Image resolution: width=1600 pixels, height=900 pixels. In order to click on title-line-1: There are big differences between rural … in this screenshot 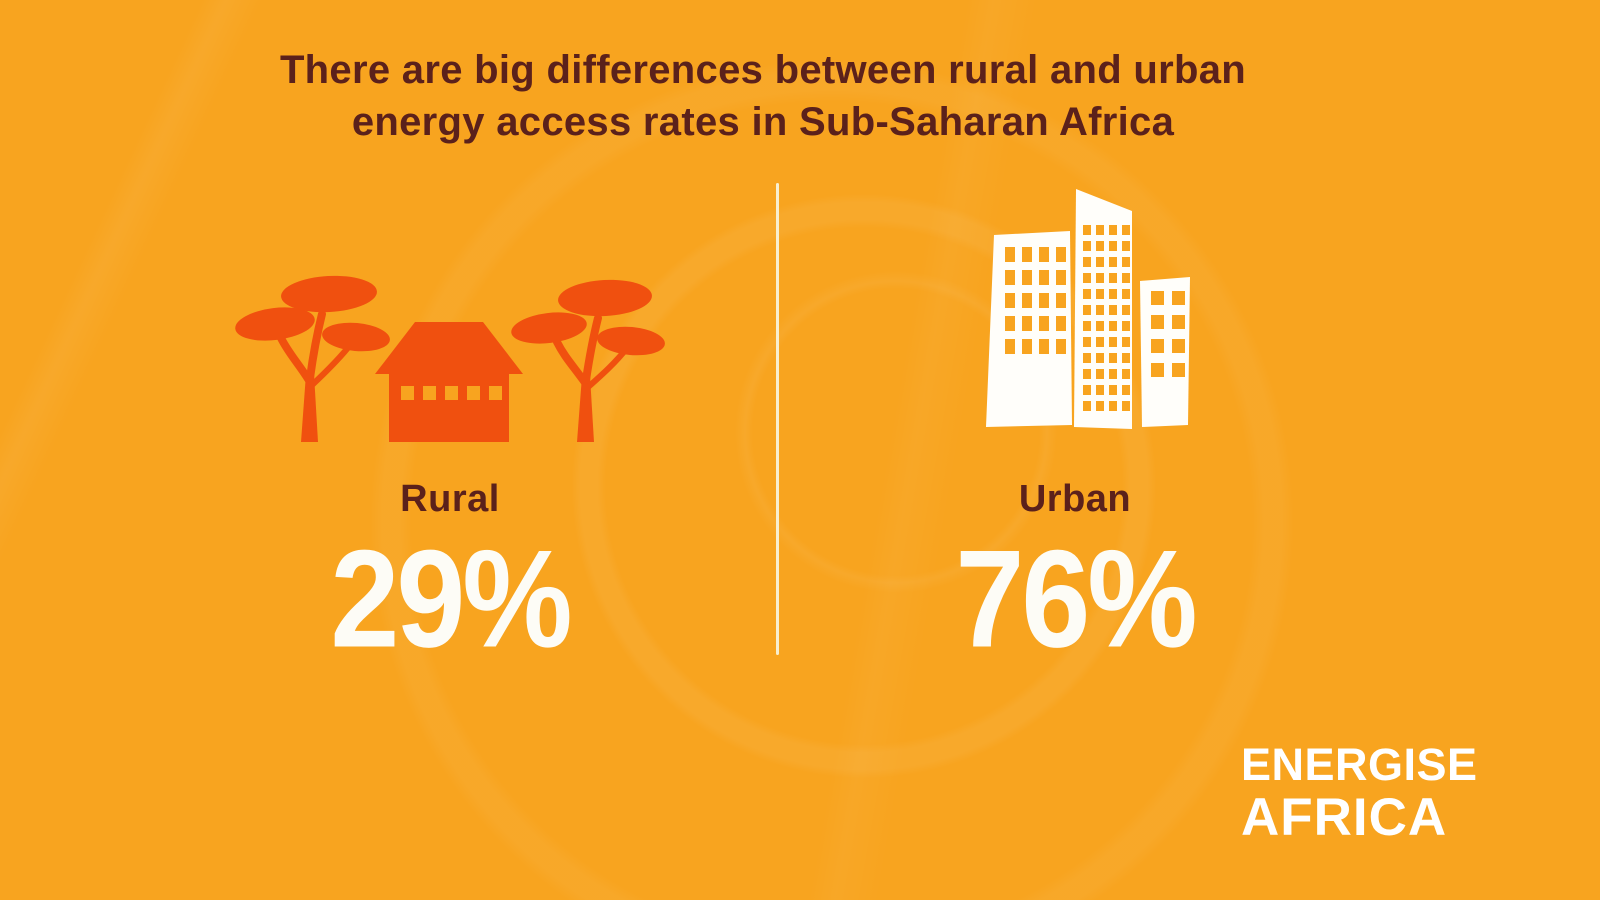, I will do `click(763, 70)`.